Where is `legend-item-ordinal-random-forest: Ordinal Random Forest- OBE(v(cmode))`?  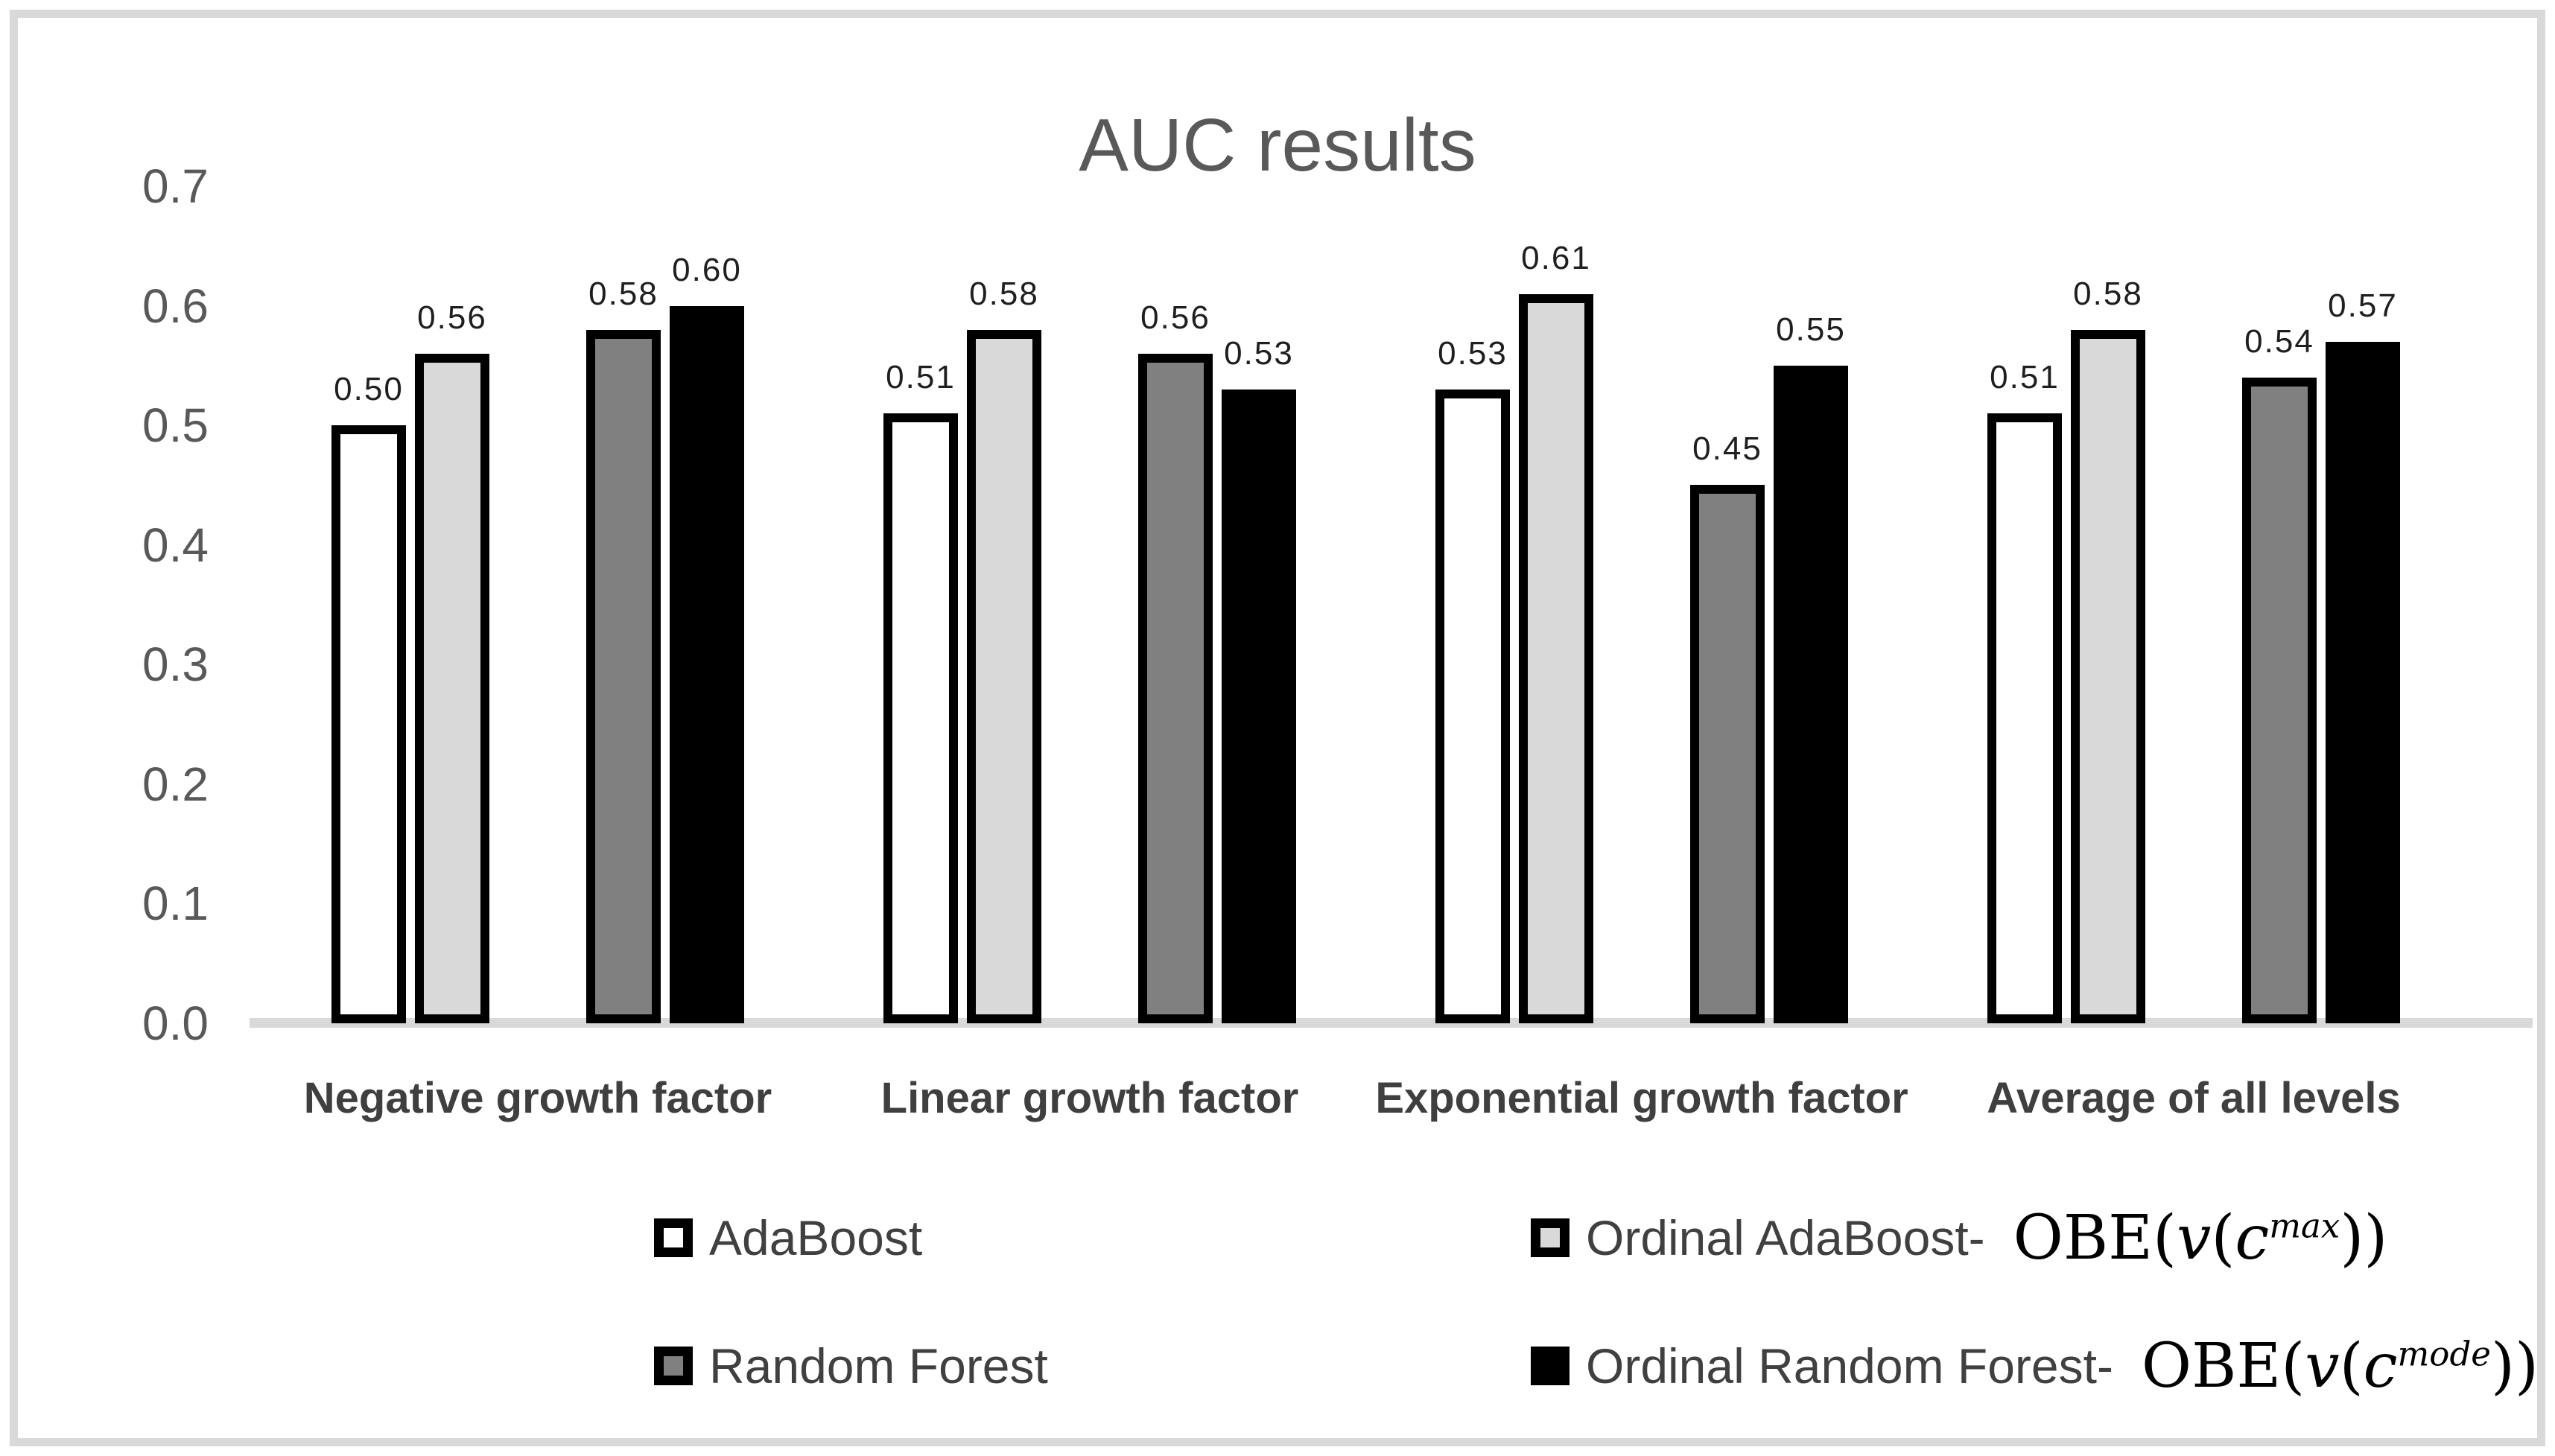
legend-item-ordinal-random-forest: Ordinal Random Forest- OBE(v(cmode)) is located at coordinates (2035, 1366).